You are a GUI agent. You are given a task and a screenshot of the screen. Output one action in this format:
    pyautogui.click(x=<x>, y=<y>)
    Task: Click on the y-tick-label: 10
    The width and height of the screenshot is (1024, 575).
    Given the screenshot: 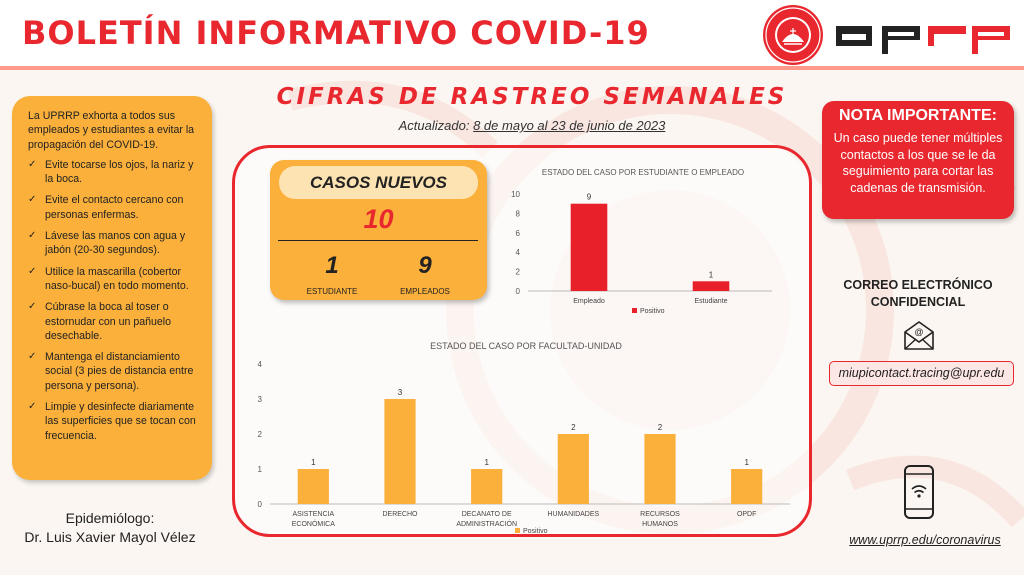 What is the action you would take?
    pyautogui.click(x=515, y=194)
    